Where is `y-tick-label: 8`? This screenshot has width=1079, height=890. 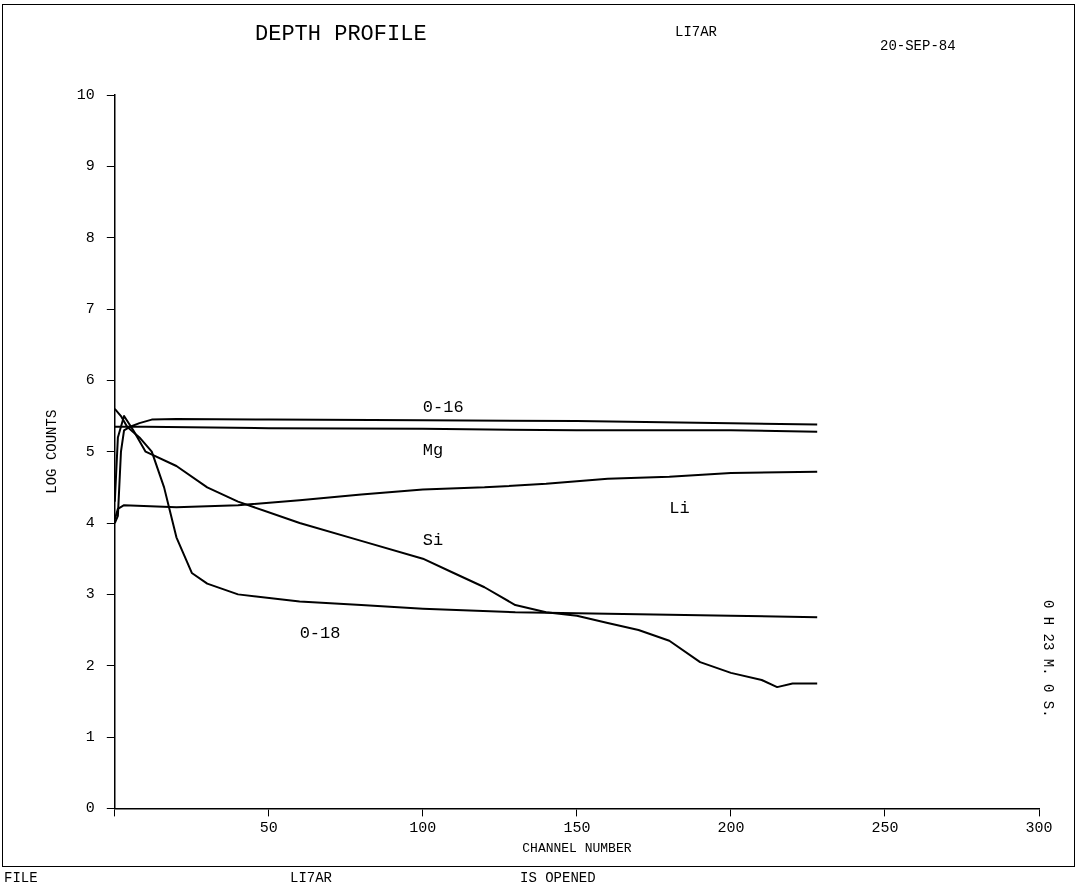
y-tick-label: 8 is located at coordinates (90, 238).